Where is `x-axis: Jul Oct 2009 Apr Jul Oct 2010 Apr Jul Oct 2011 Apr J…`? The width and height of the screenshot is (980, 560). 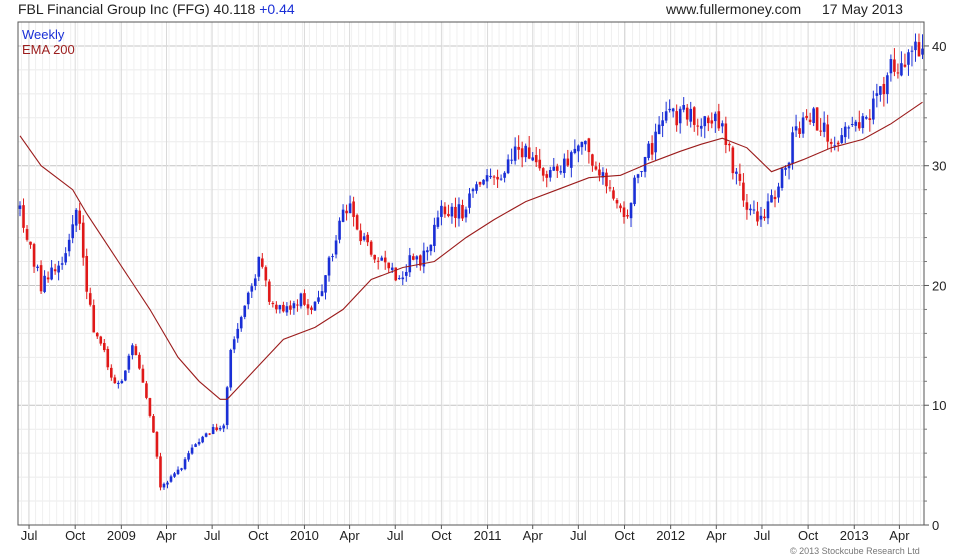
x-axis: Jul Oct 2009 Apr Jul Oct 2010 Apr Jul Oct 2011 Apr J… is located at coordinates (465, 534).